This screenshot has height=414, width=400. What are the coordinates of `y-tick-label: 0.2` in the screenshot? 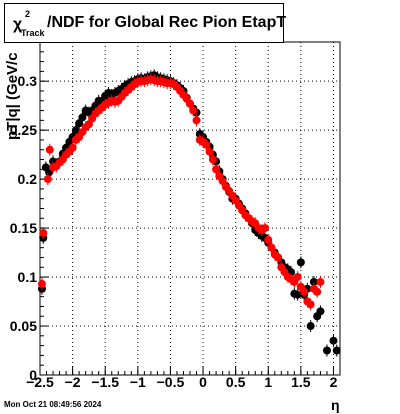 It's located at (28, 179).